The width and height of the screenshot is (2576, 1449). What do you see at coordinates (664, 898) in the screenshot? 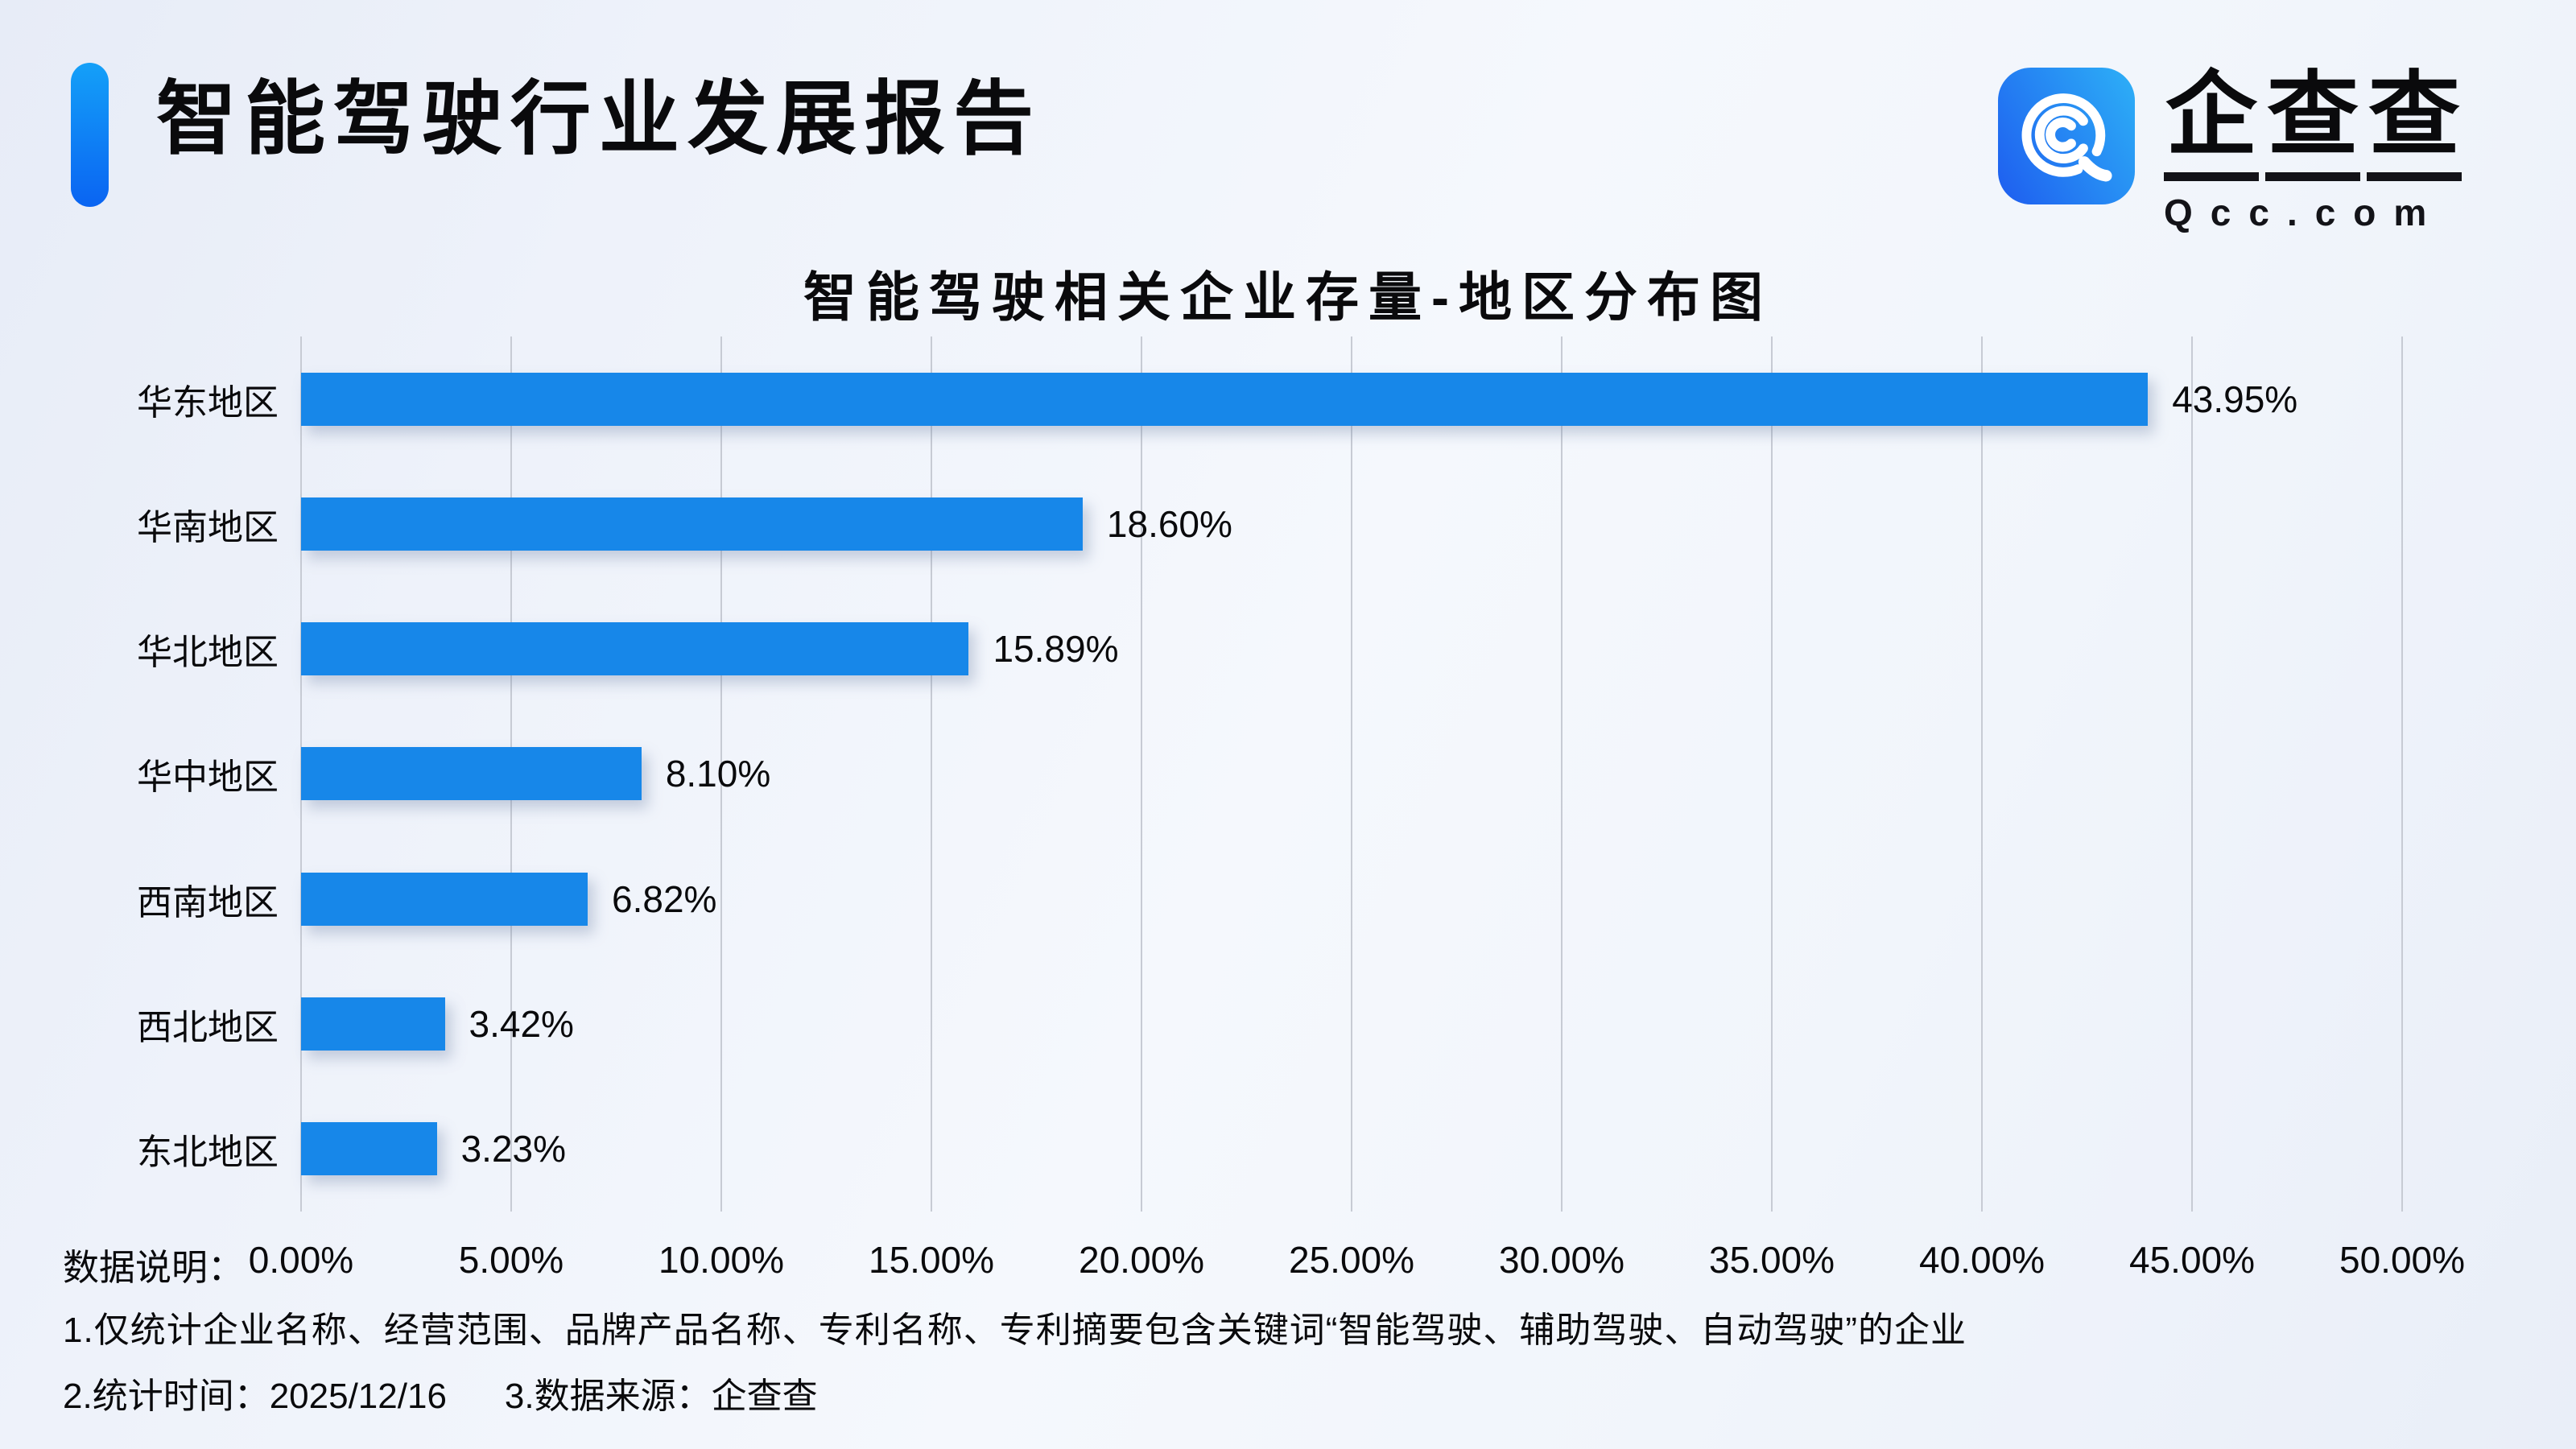
I see `value-label: 6.82%` at bounding box center [664, 898].